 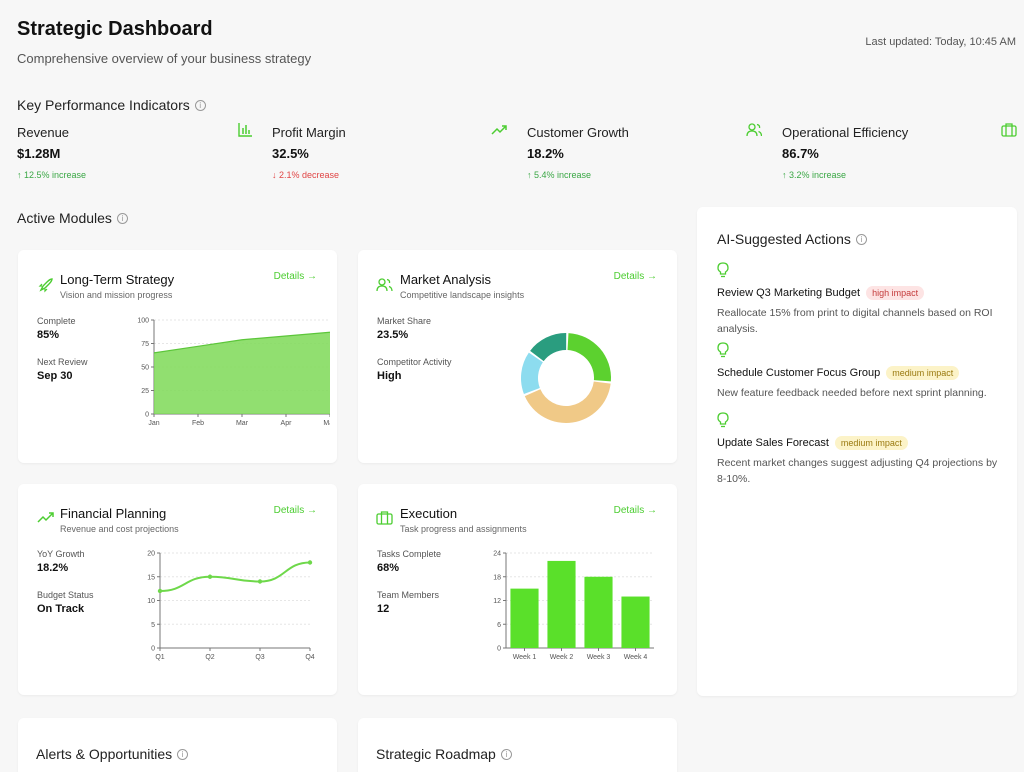 What do you see at coordinates (649, 152) in the screenshot?
I see `kpi-card: Customer Growth 18.2% ↑ 5.4% increase` at bounding box center [649, 152].